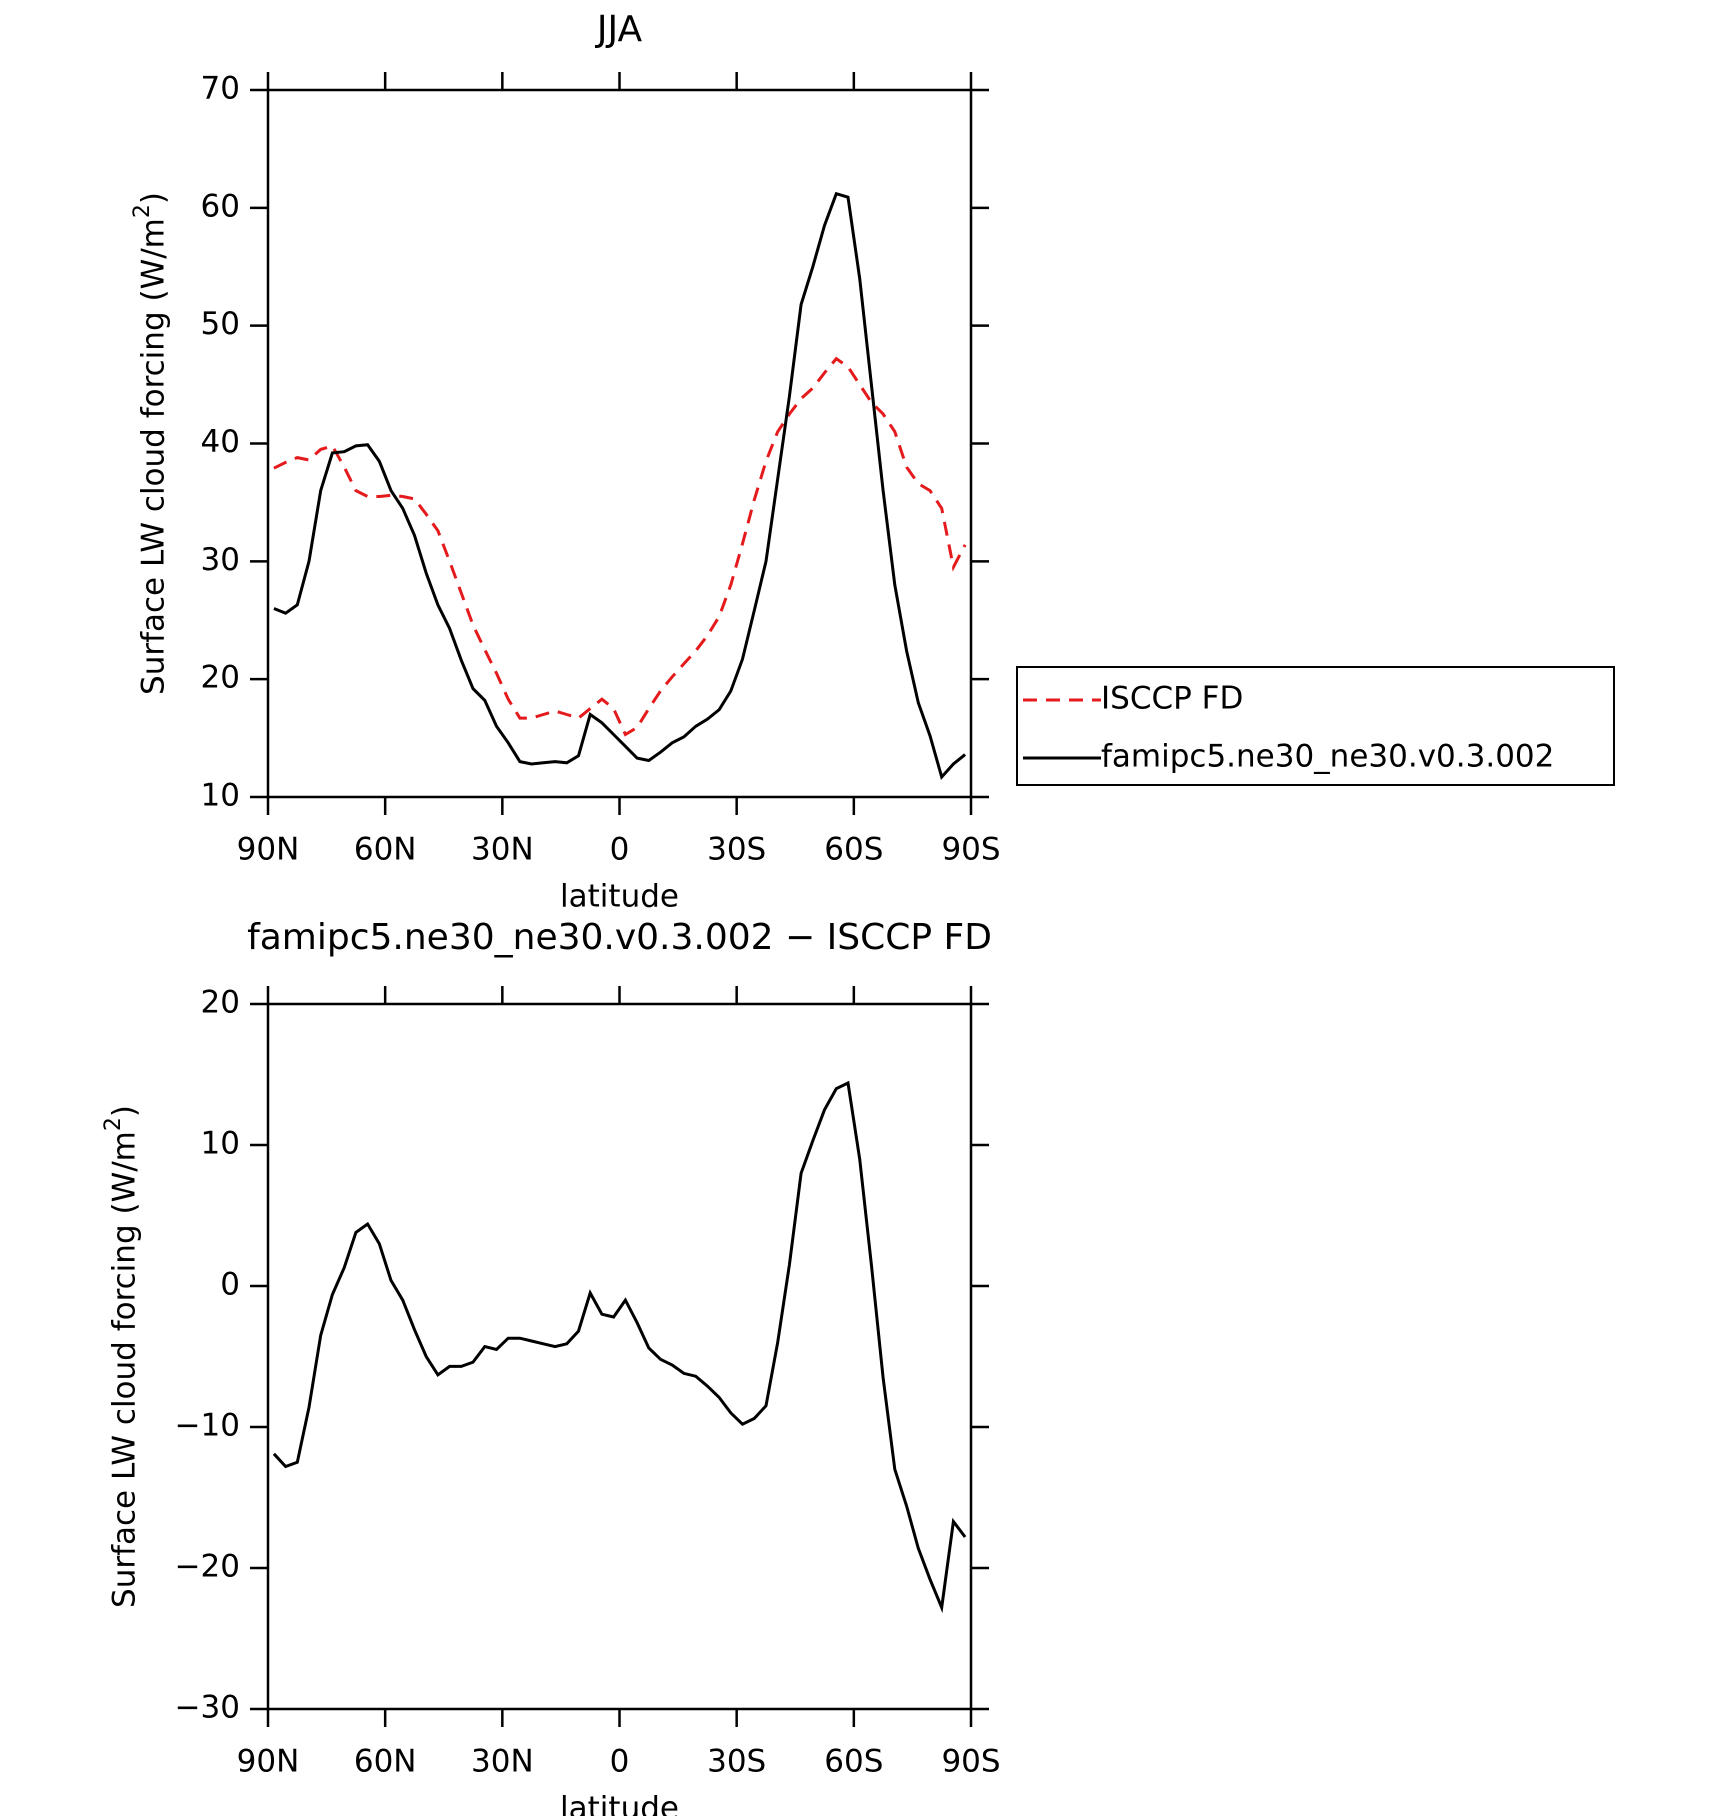  I want to click on legend-label: ISCCP FD, so click(1172, 699).